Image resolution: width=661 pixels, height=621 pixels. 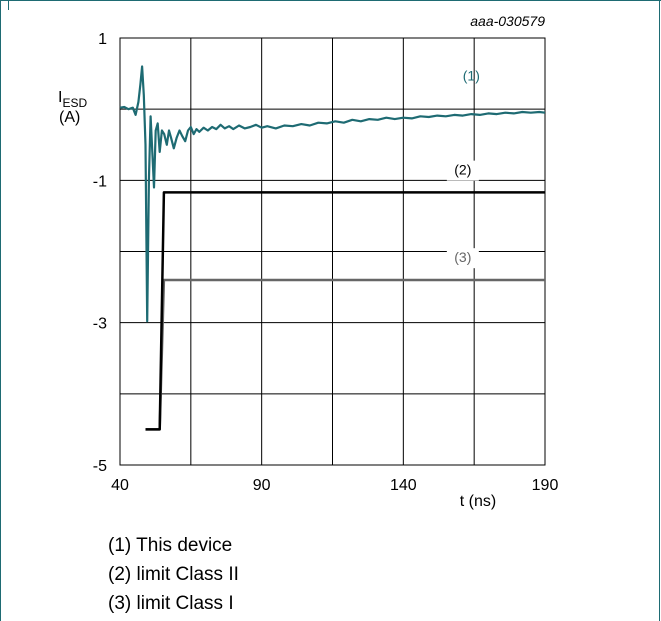 What do you see at coordinates (100, 466) in the screenshot?
I see `y-tick-label-3: -5` at bounding box center [100, 466].